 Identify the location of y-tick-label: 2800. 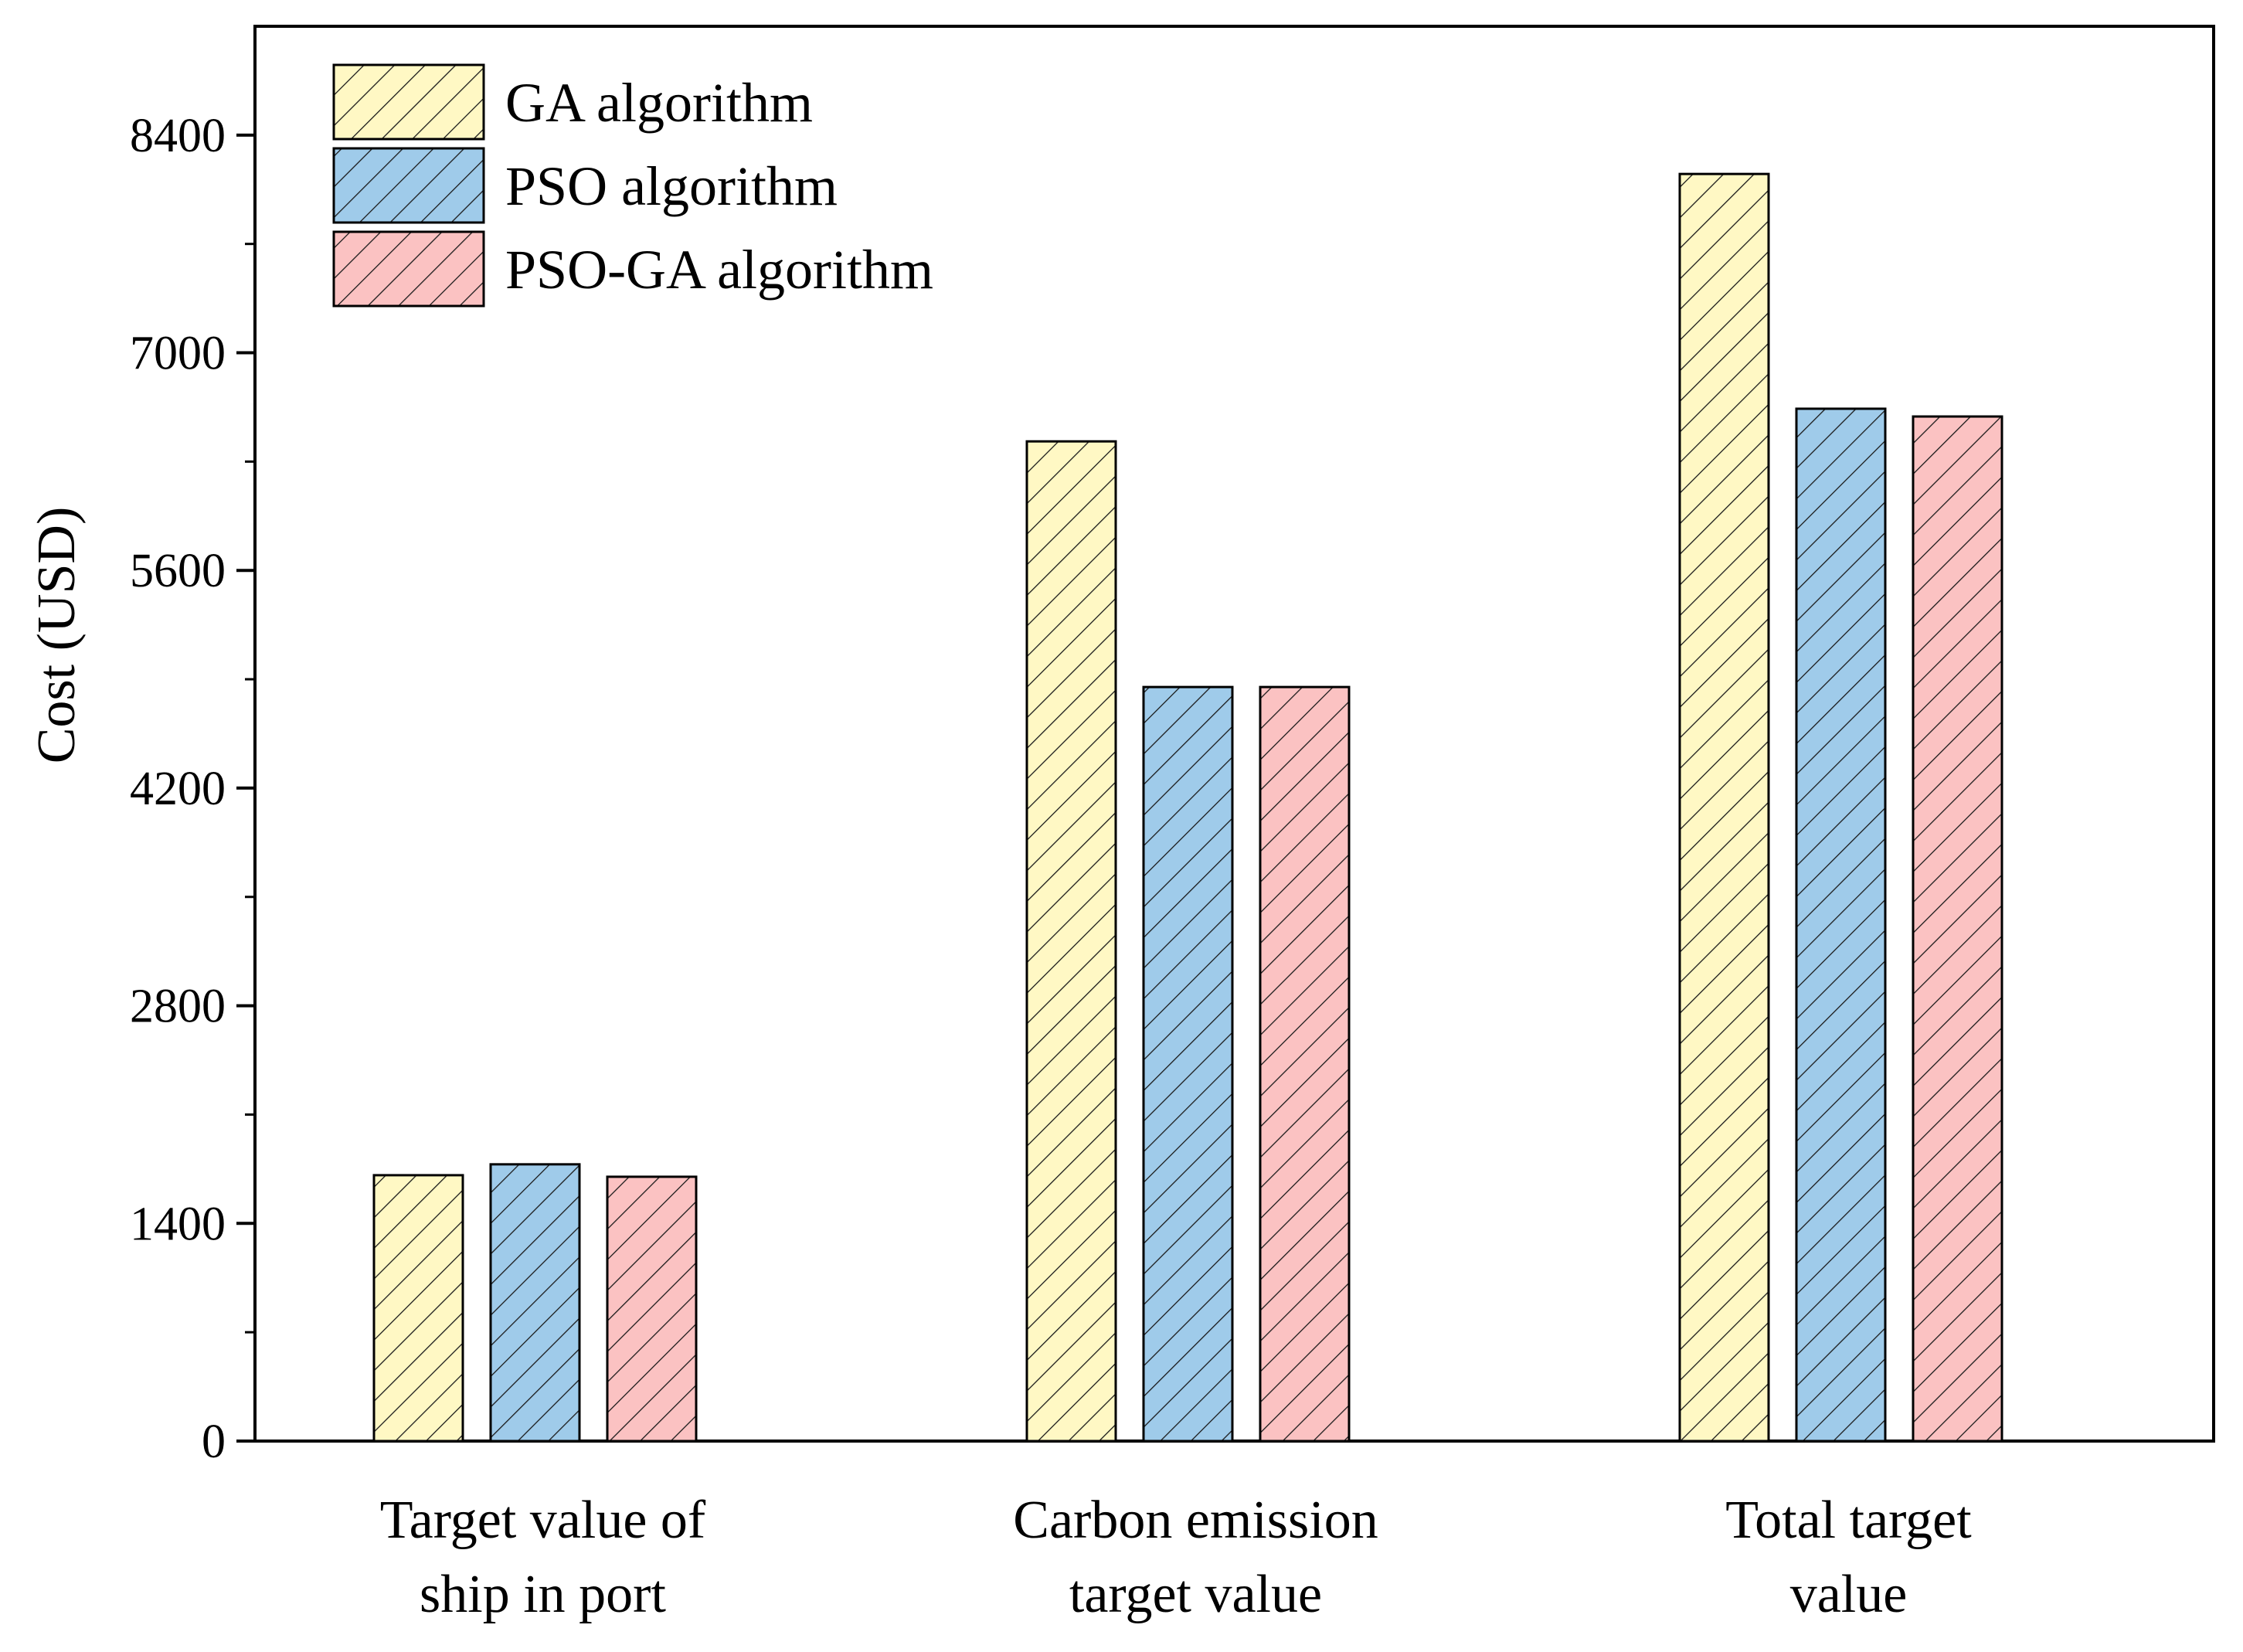
(178, 1007).